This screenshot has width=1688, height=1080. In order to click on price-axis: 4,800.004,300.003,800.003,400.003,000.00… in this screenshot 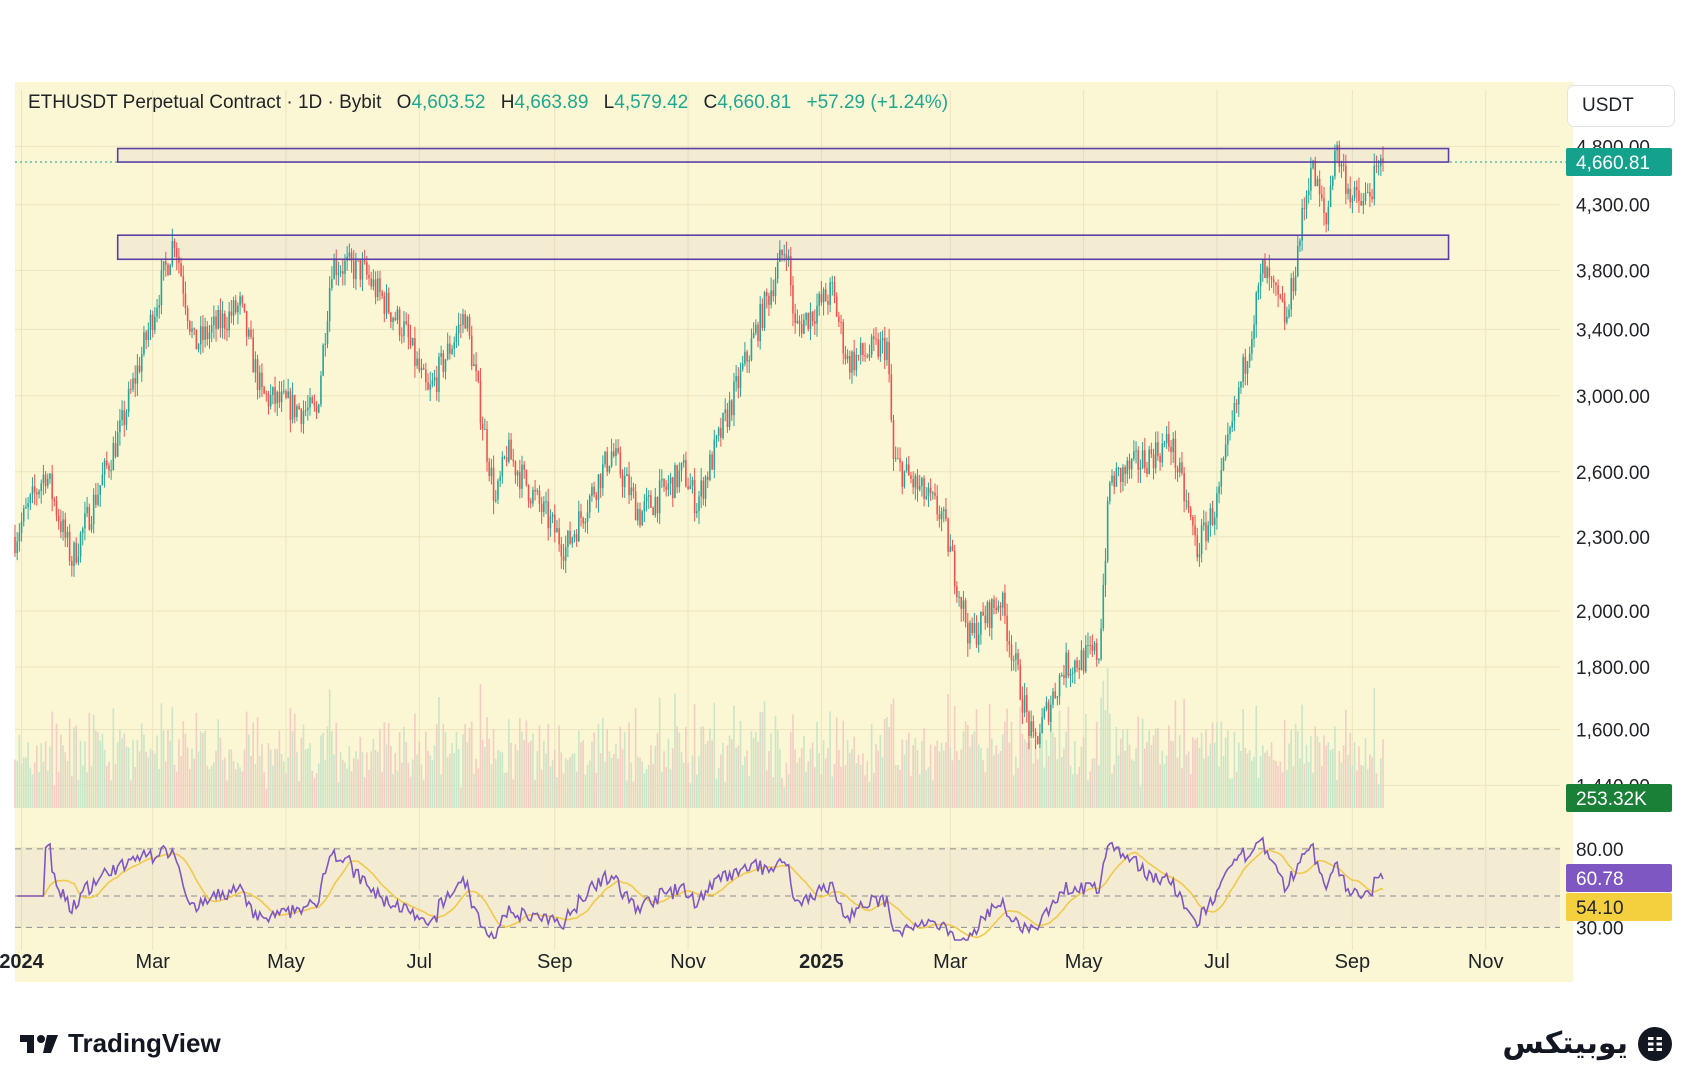, I will do `click(1613, 538)`.